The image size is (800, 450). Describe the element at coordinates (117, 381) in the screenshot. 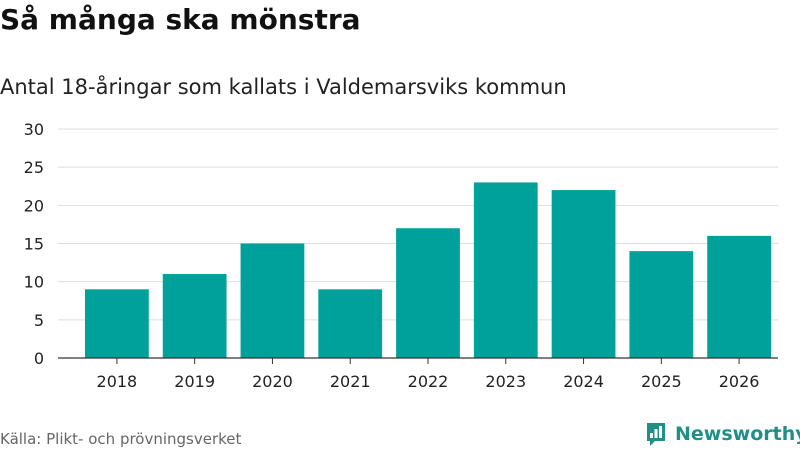

I see `x-tick-label: 2018` at that location.